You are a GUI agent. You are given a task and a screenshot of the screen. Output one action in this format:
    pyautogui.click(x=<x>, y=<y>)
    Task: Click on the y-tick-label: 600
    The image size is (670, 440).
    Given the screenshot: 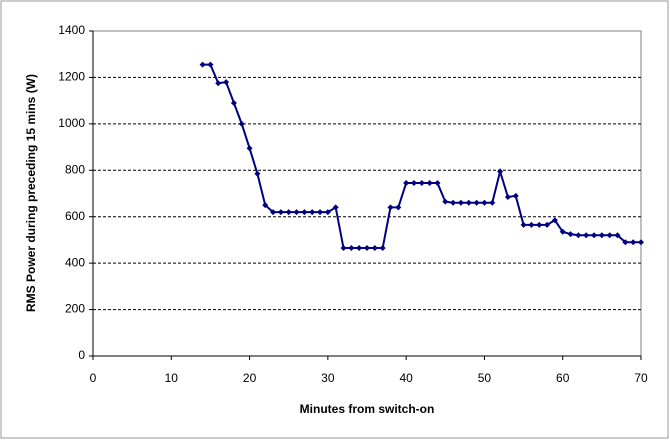 What is the action you would take?
    pyautogui.click(x=75, y=216)
    